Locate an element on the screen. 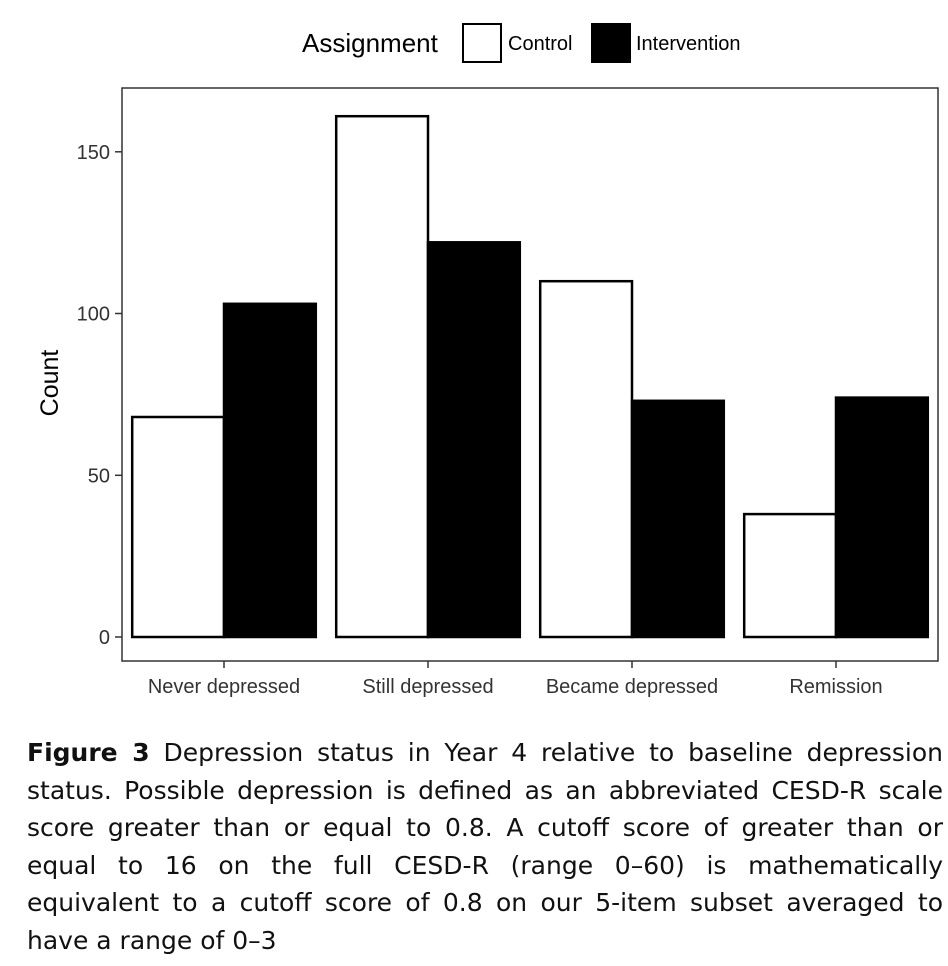 This screenshot has width=948, height=966. y-tick-label: 150 is located at coordinates (93, 153).